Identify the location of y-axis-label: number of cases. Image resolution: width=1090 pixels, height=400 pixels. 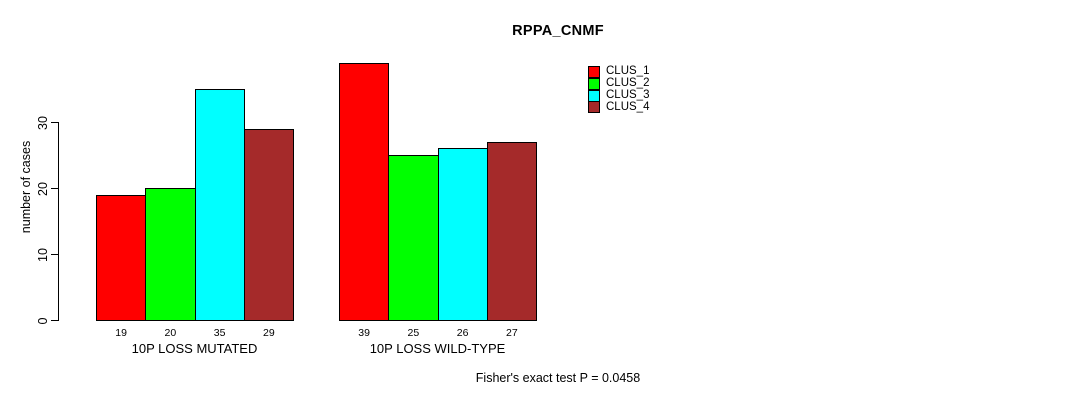
(26, 187).